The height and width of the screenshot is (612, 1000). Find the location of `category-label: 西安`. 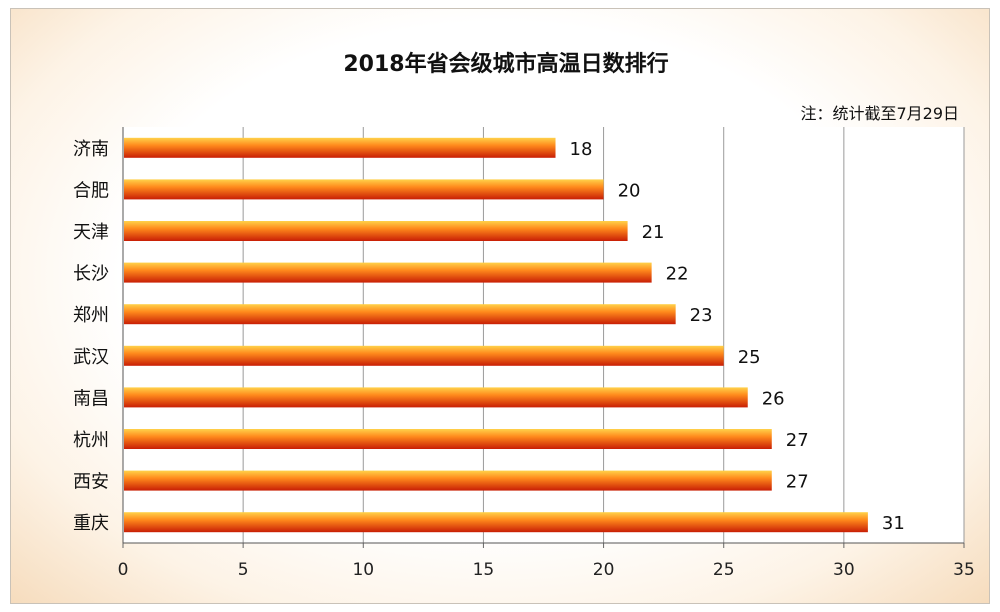

category-label: 西安 is located at coordinates (91, 482).